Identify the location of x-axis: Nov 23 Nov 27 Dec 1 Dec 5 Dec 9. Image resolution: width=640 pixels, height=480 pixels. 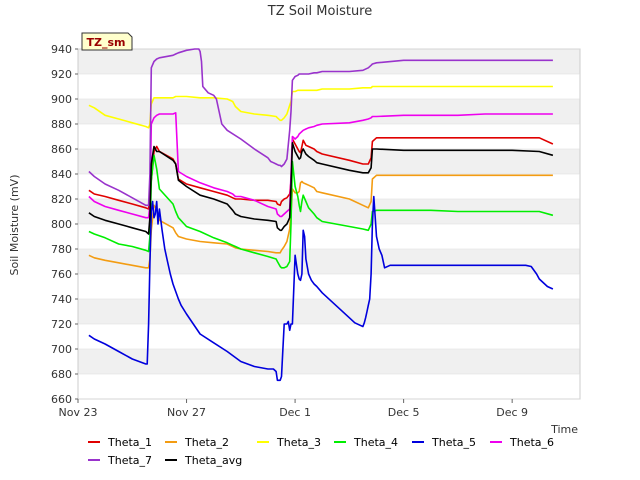
(293, 409).